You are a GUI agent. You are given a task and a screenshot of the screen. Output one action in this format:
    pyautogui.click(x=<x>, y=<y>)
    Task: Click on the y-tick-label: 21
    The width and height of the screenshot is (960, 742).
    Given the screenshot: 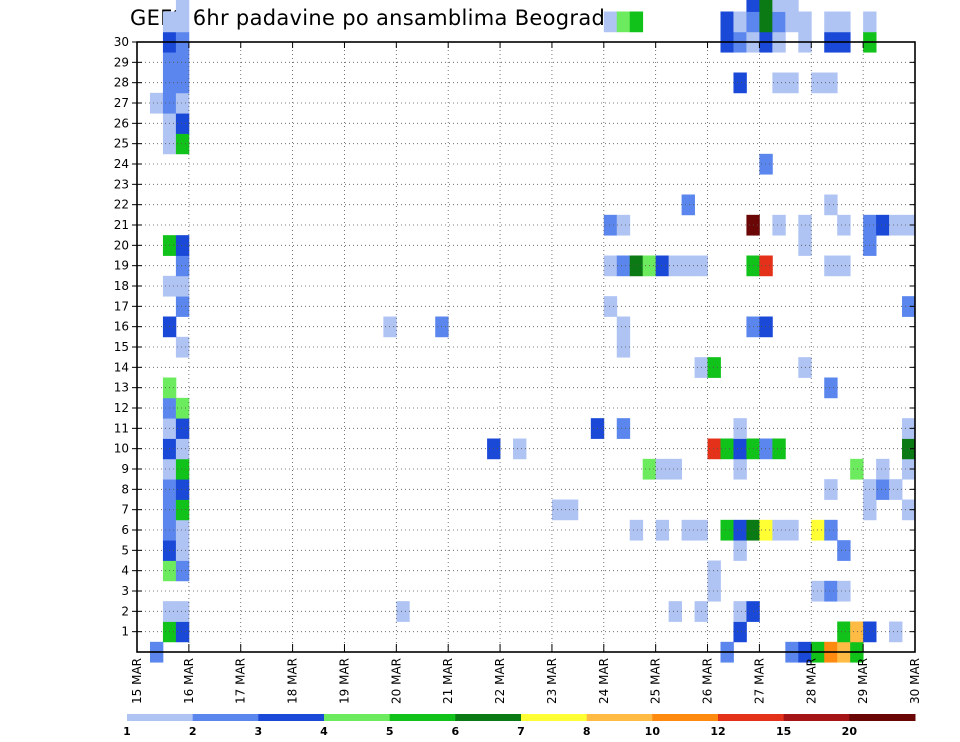 What is the action you would take?
    pyautogui.click(x=121, y=225)
    